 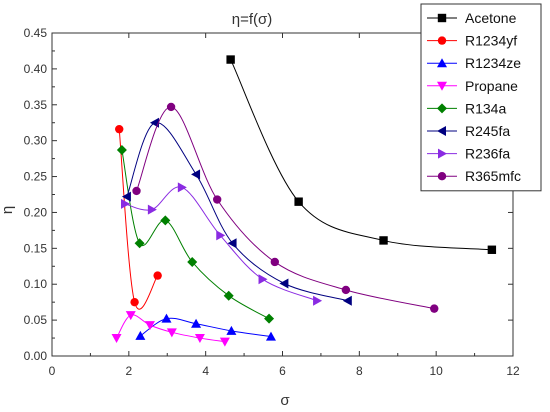 I want to click on legend-box, so click(x=481, y=97).